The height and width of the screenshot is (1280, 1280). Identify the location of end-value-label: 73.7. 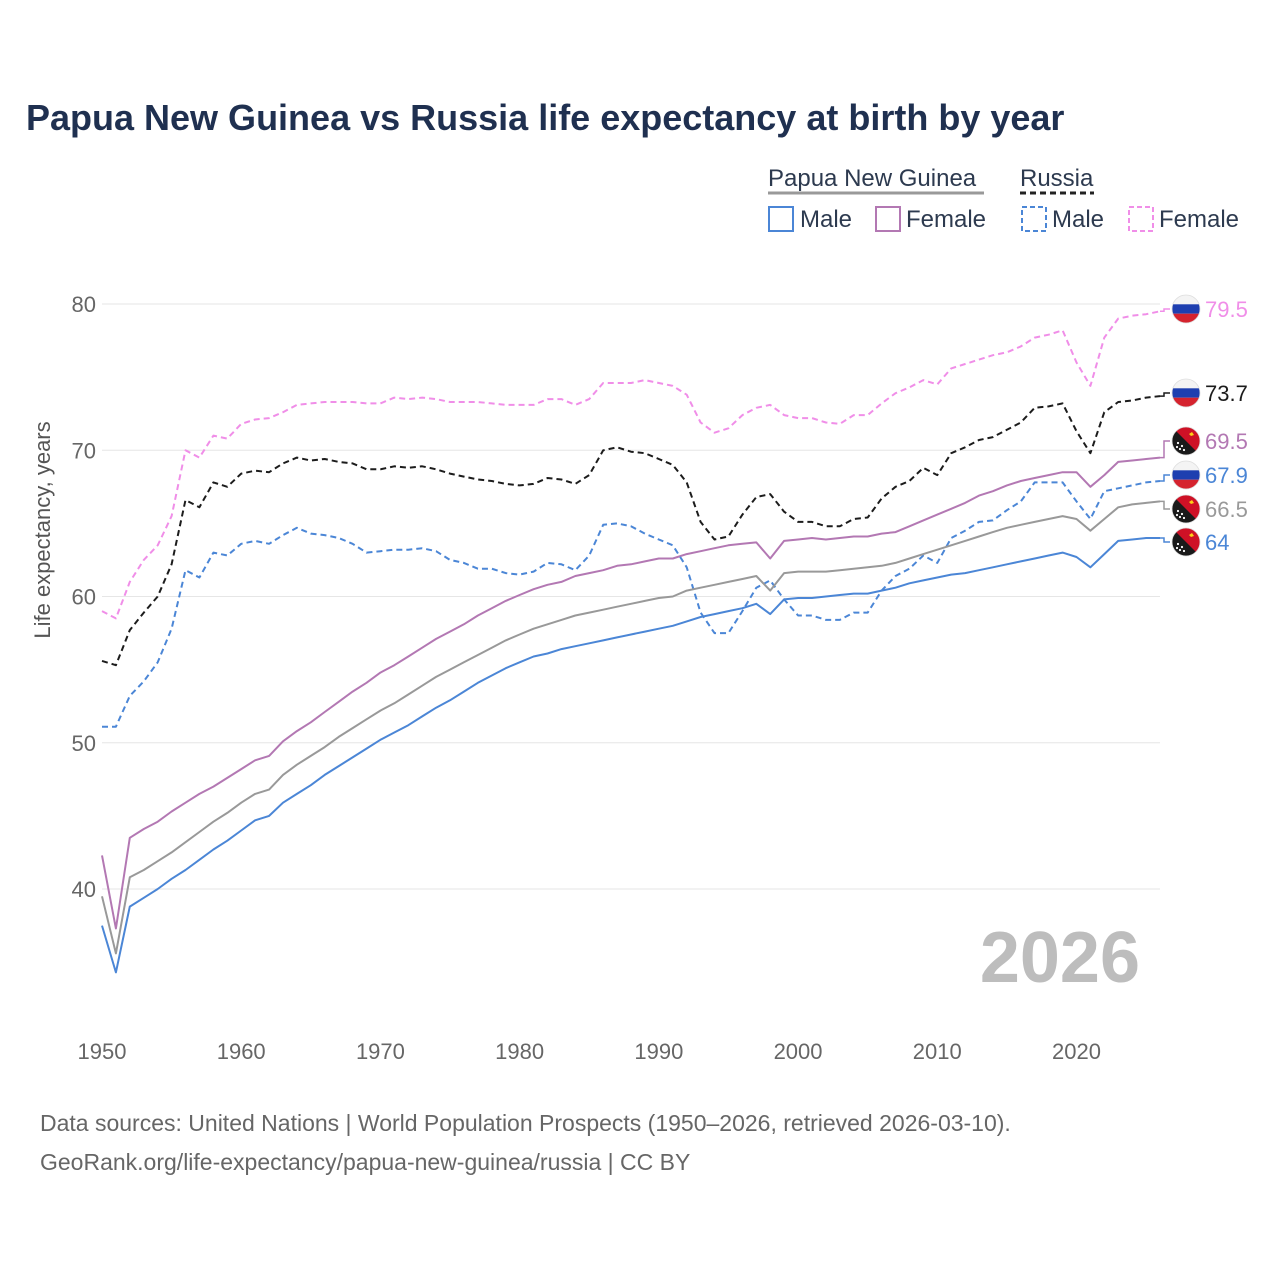
(1226, 393).